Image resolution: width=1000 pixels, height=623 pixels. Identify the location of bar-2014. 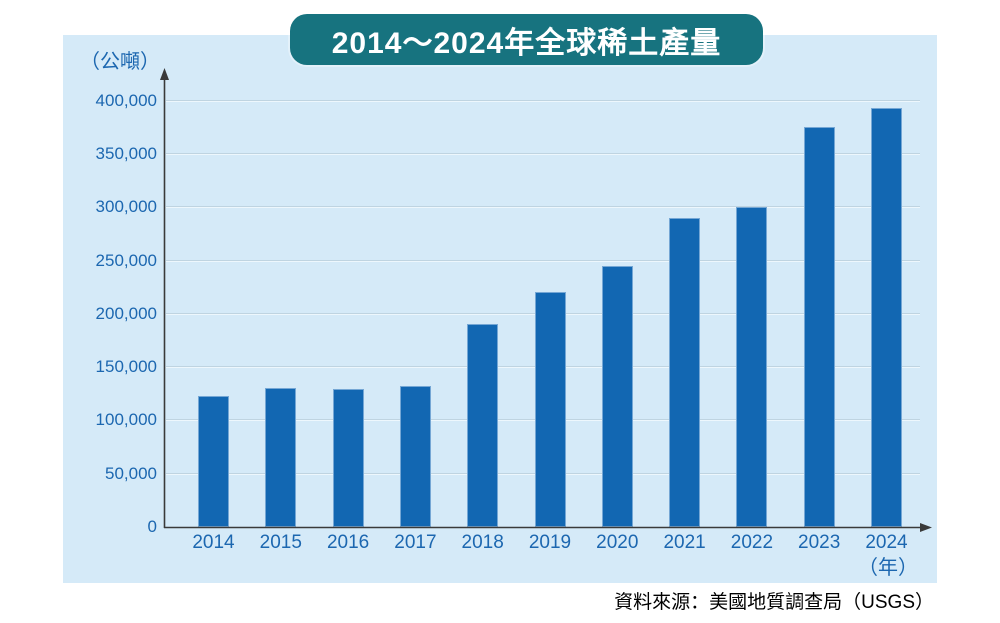
(213, 461).